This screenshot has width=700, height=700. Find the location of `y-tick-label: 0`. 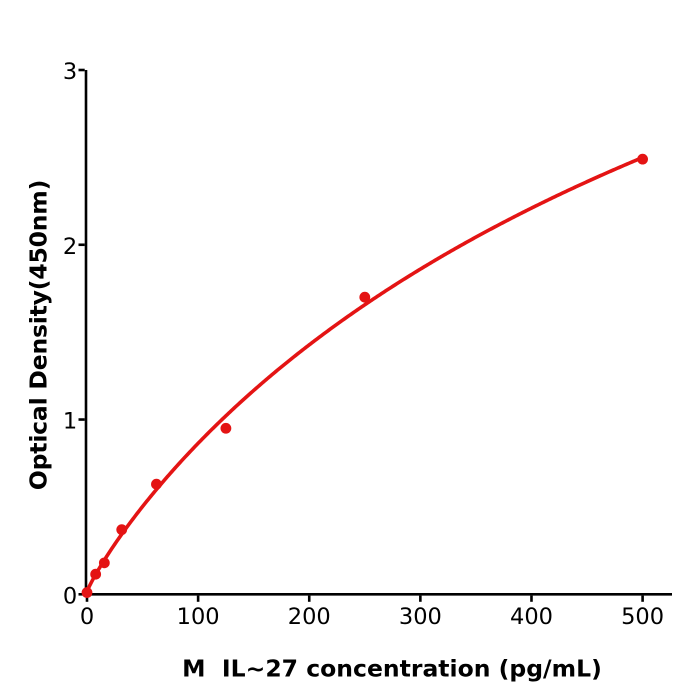

y-tick-label: 0 is located at coordinates (70, 596).